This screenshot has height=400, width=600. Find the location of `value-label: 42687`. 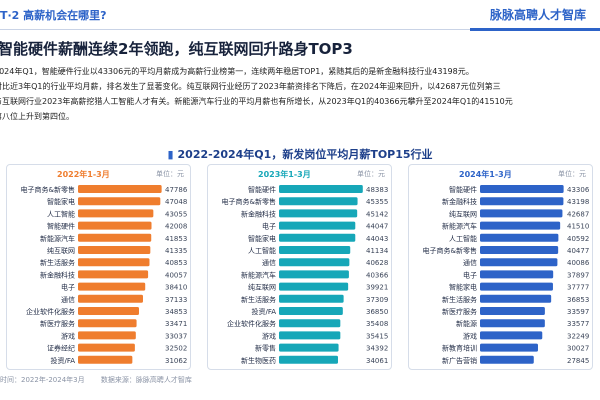

value-label: 42687 is located at coordinates (578, 214).